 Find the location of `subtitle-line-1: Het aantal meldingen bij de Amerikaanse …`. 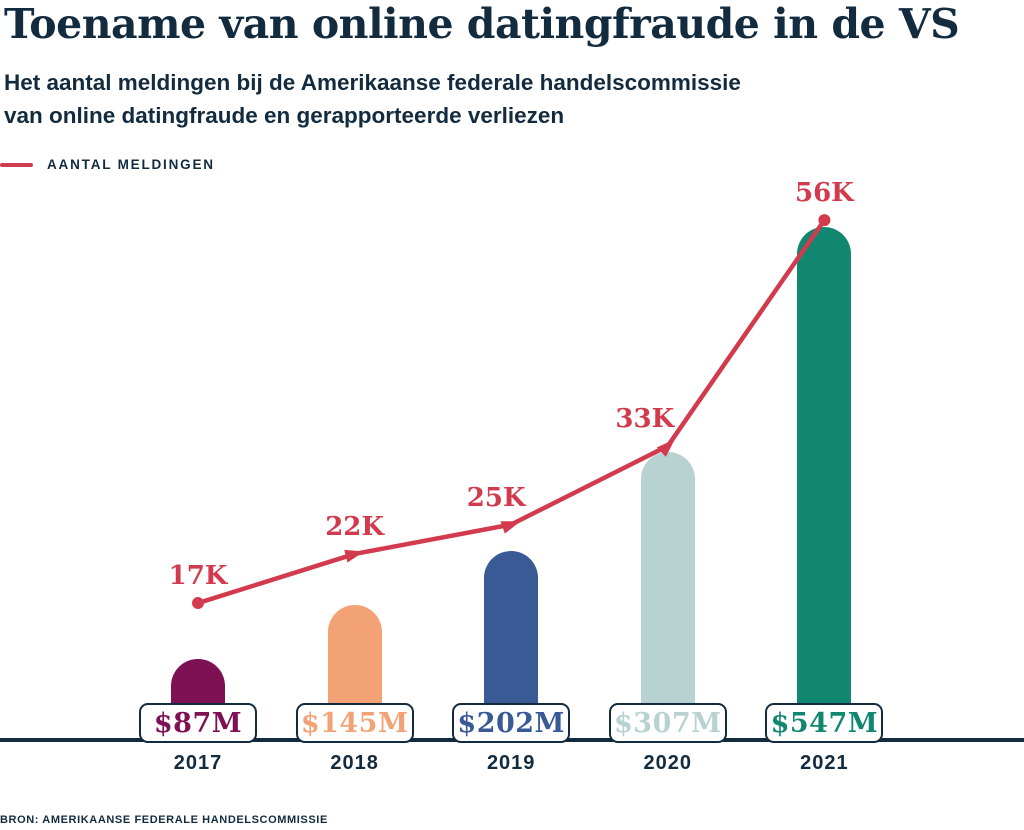

subtitle-line-1: Het aantal meldingen bij de Amerikaanse … is located at coordinates (372, 82).